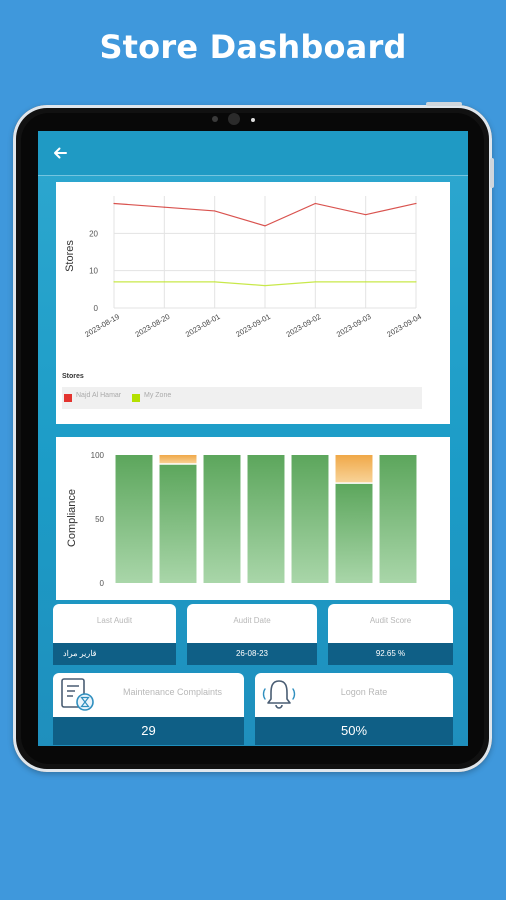 This screenshot has width=506, height=900. What do you see at coordinates (102, 325) in the screenshot?
I see `line-xtick-label: 2023-08-19` at bounding box center [102, 325].